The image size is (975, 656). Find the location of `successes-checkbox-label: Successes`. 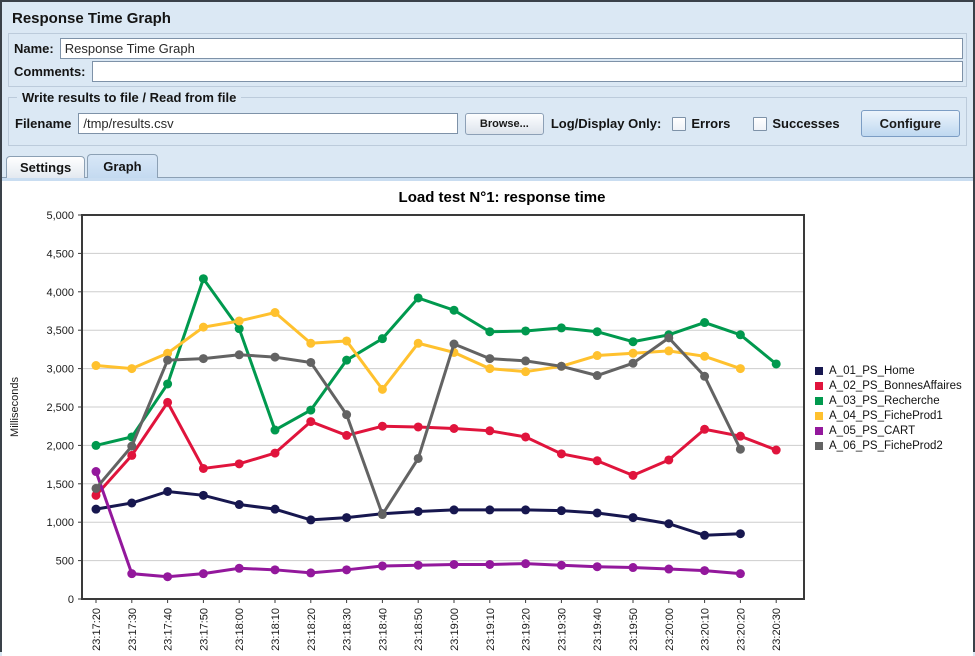

successes-checkbox-label: Successes is located at coordinates (806, 123).